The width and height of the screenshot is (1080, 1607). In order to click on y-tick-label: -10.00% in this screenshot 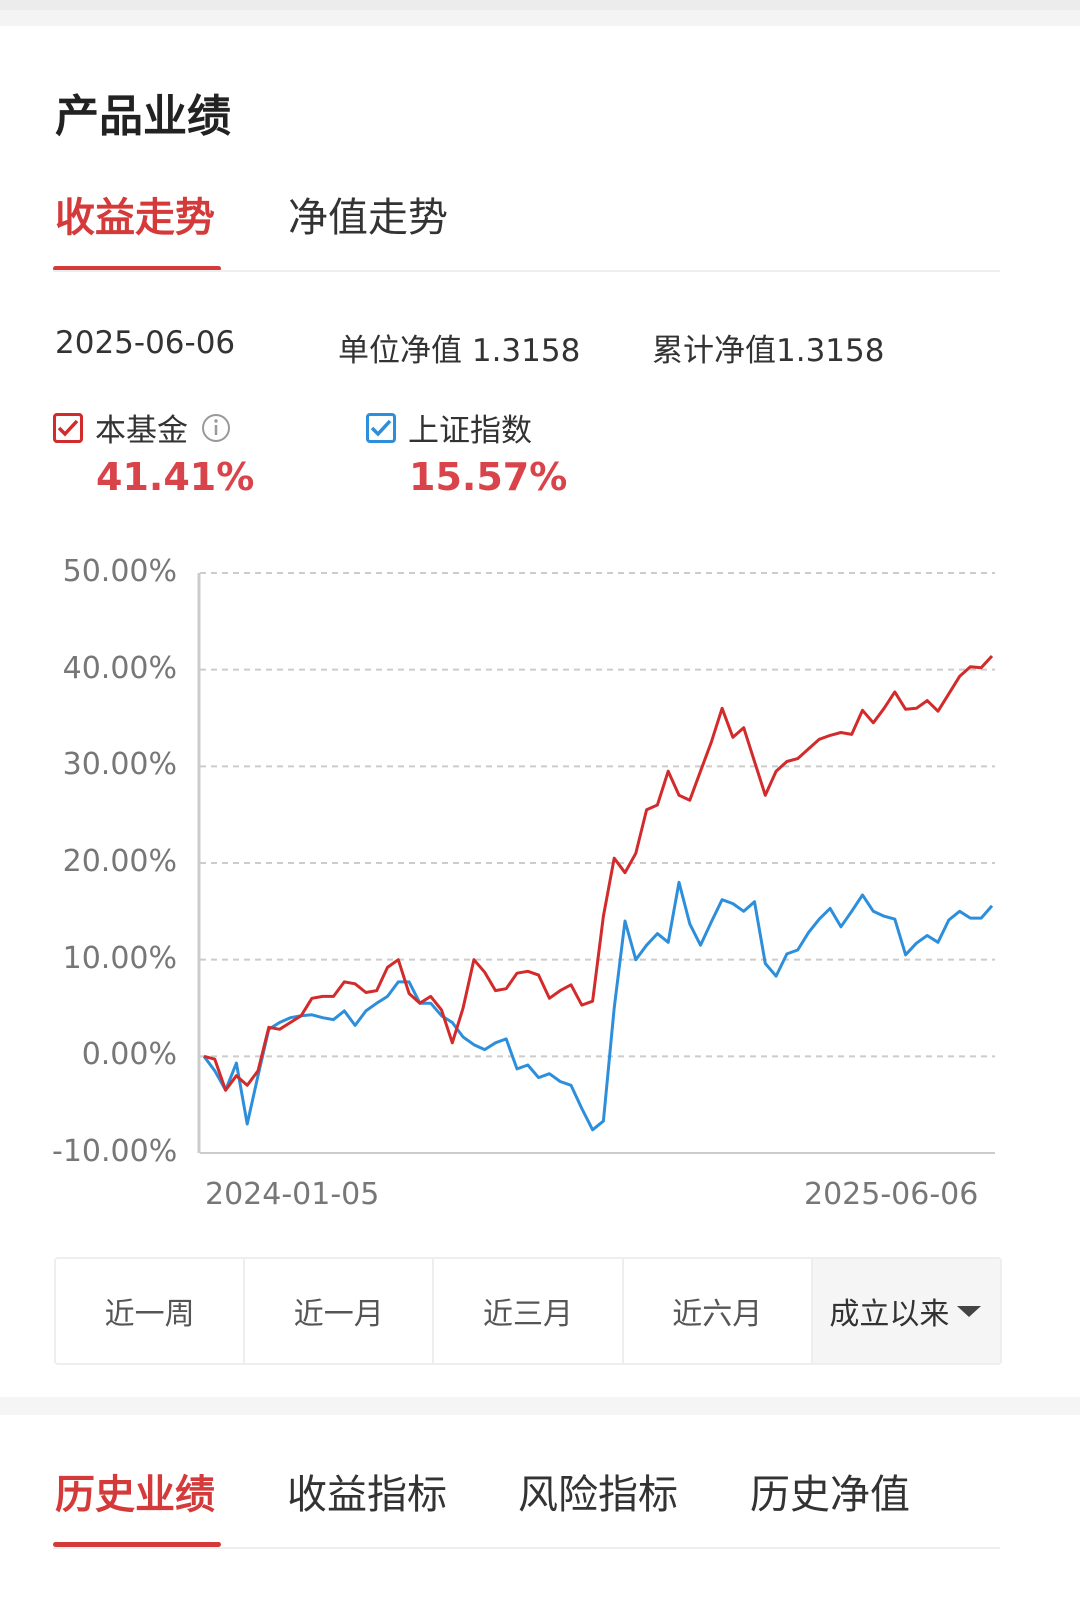, I will do `click(115, 1151)`.